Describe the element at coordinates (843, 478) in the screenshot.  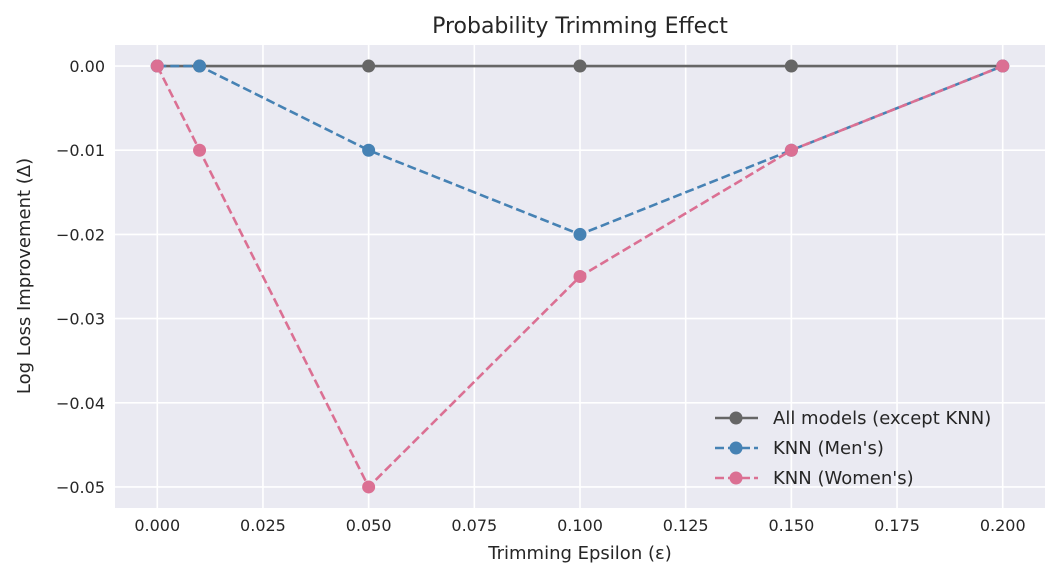
I see `legend-label: KNN (Women's)` at that location.